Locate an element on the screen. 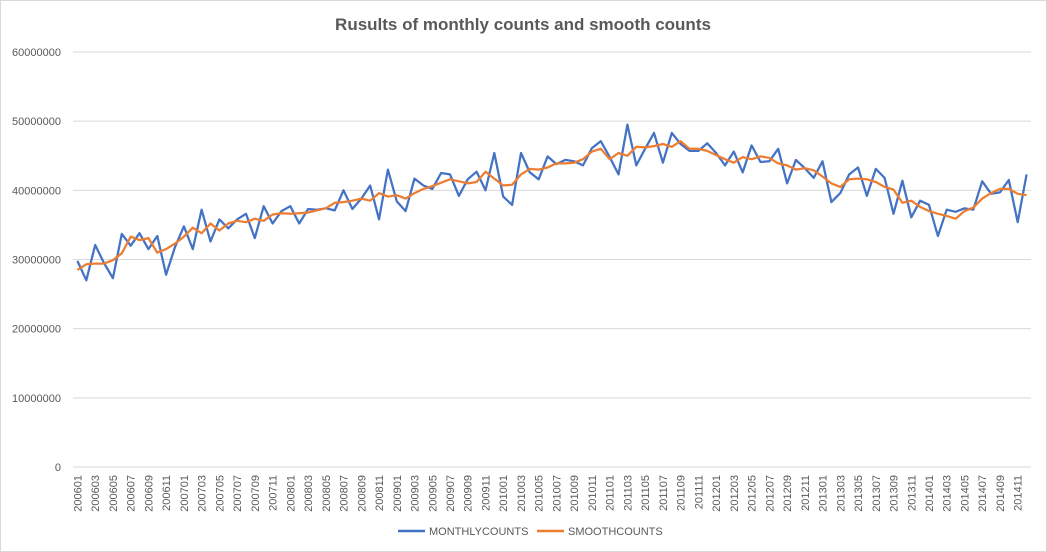 This screenshot has width=1047, height=552. x-tick-label: 200711 is located at coordinates (274, 493).